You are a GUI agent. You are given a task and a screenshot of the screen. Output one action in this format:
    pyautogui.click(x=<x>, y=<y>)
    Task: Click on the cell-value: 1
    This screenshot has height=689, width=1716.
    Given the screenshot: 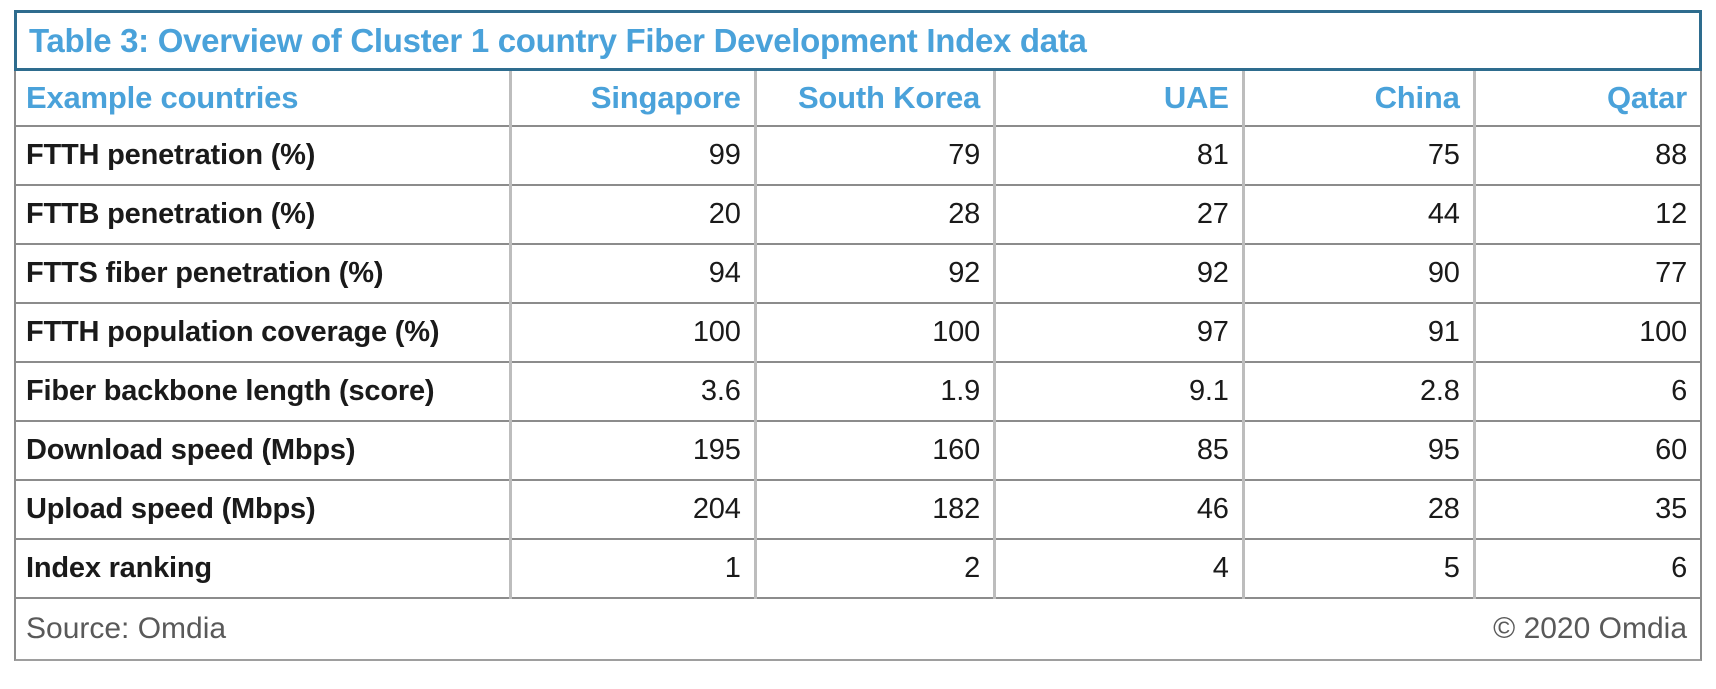 What is the action you would take?
    pyautogui.click(x=632, y=569)
    